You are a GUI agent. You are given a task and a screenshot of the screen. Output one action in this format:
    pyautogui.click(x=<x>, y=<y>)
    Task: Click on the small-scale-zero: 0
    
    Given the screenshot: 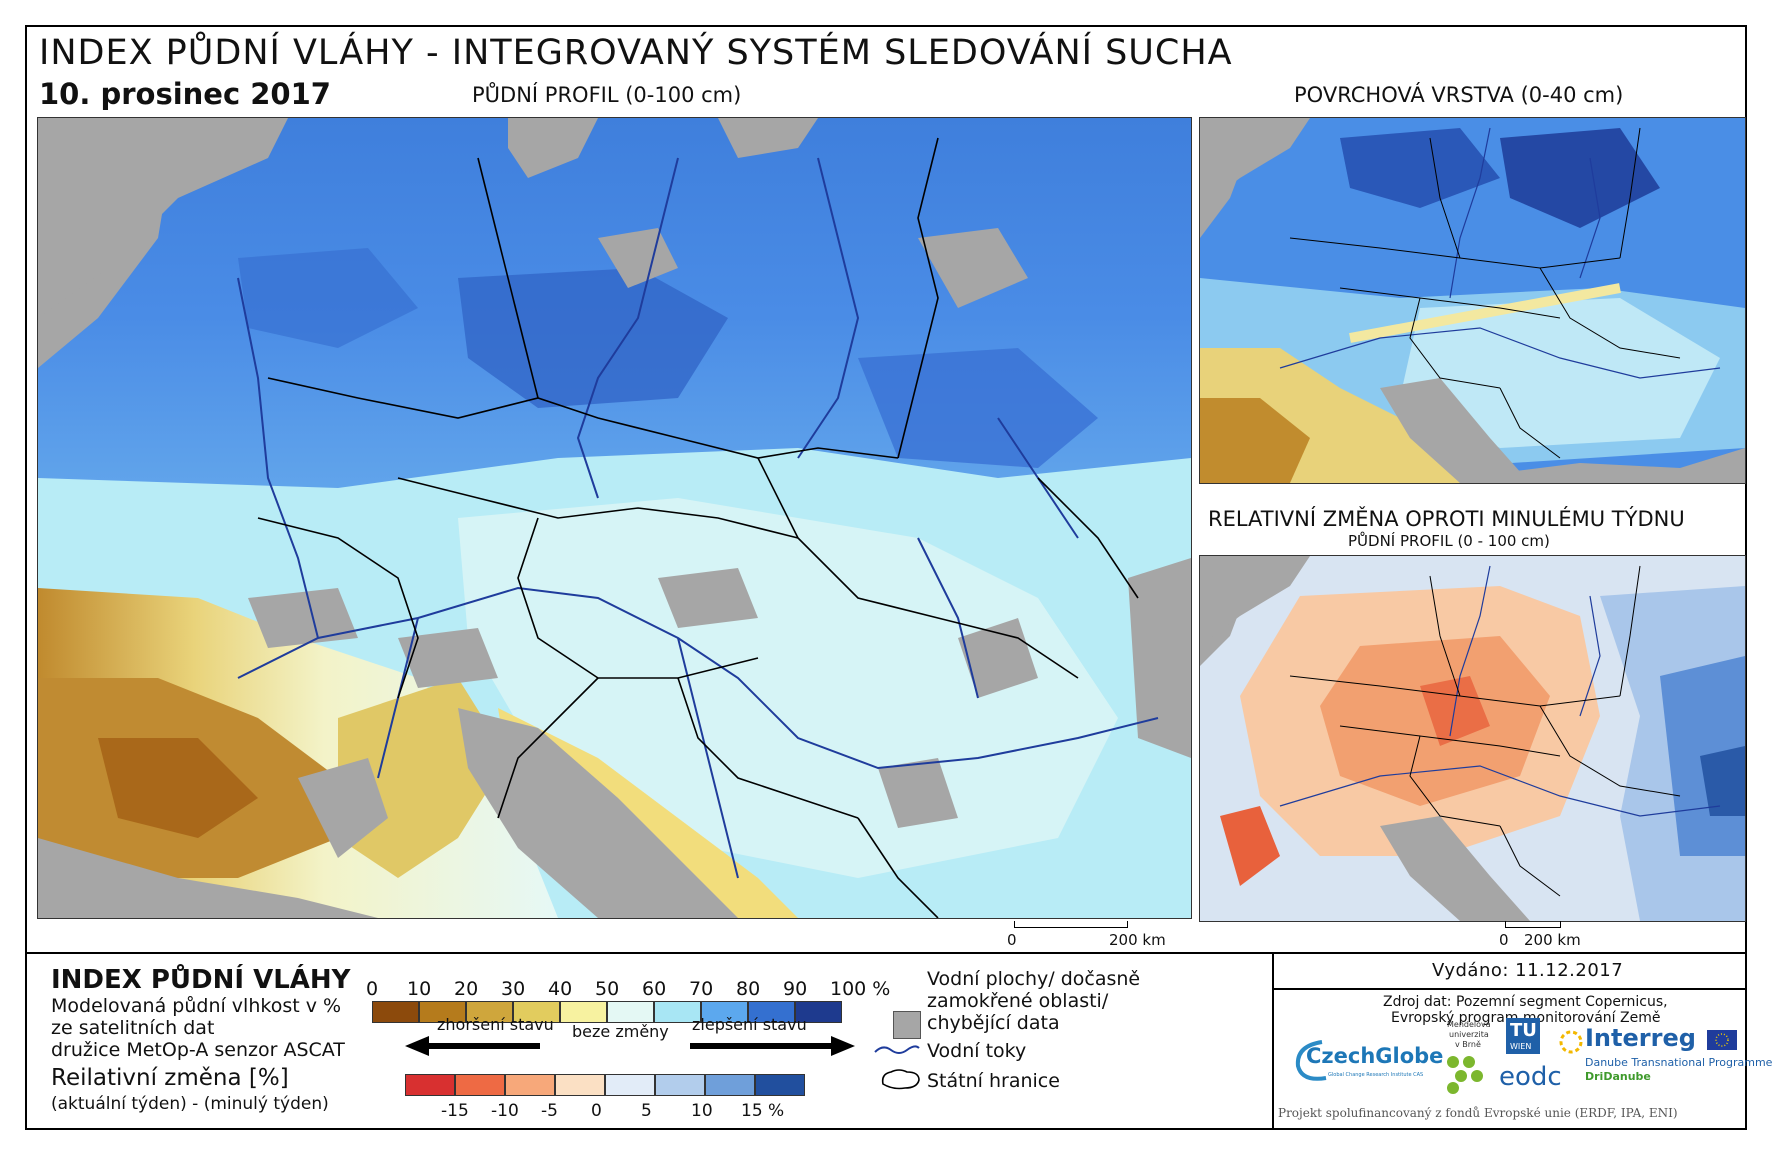 What is the action you would take?
    pyautogui.click(x=1504, y=940)
    